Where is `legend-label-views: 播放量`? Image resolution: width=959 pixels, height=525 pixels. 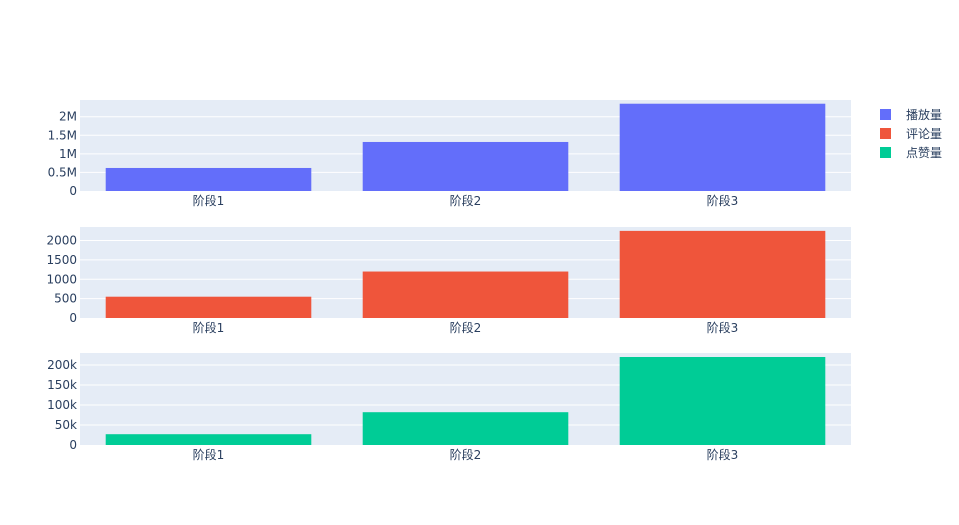
legend-label-views: 播放量 is located at coordinates (924, 114).